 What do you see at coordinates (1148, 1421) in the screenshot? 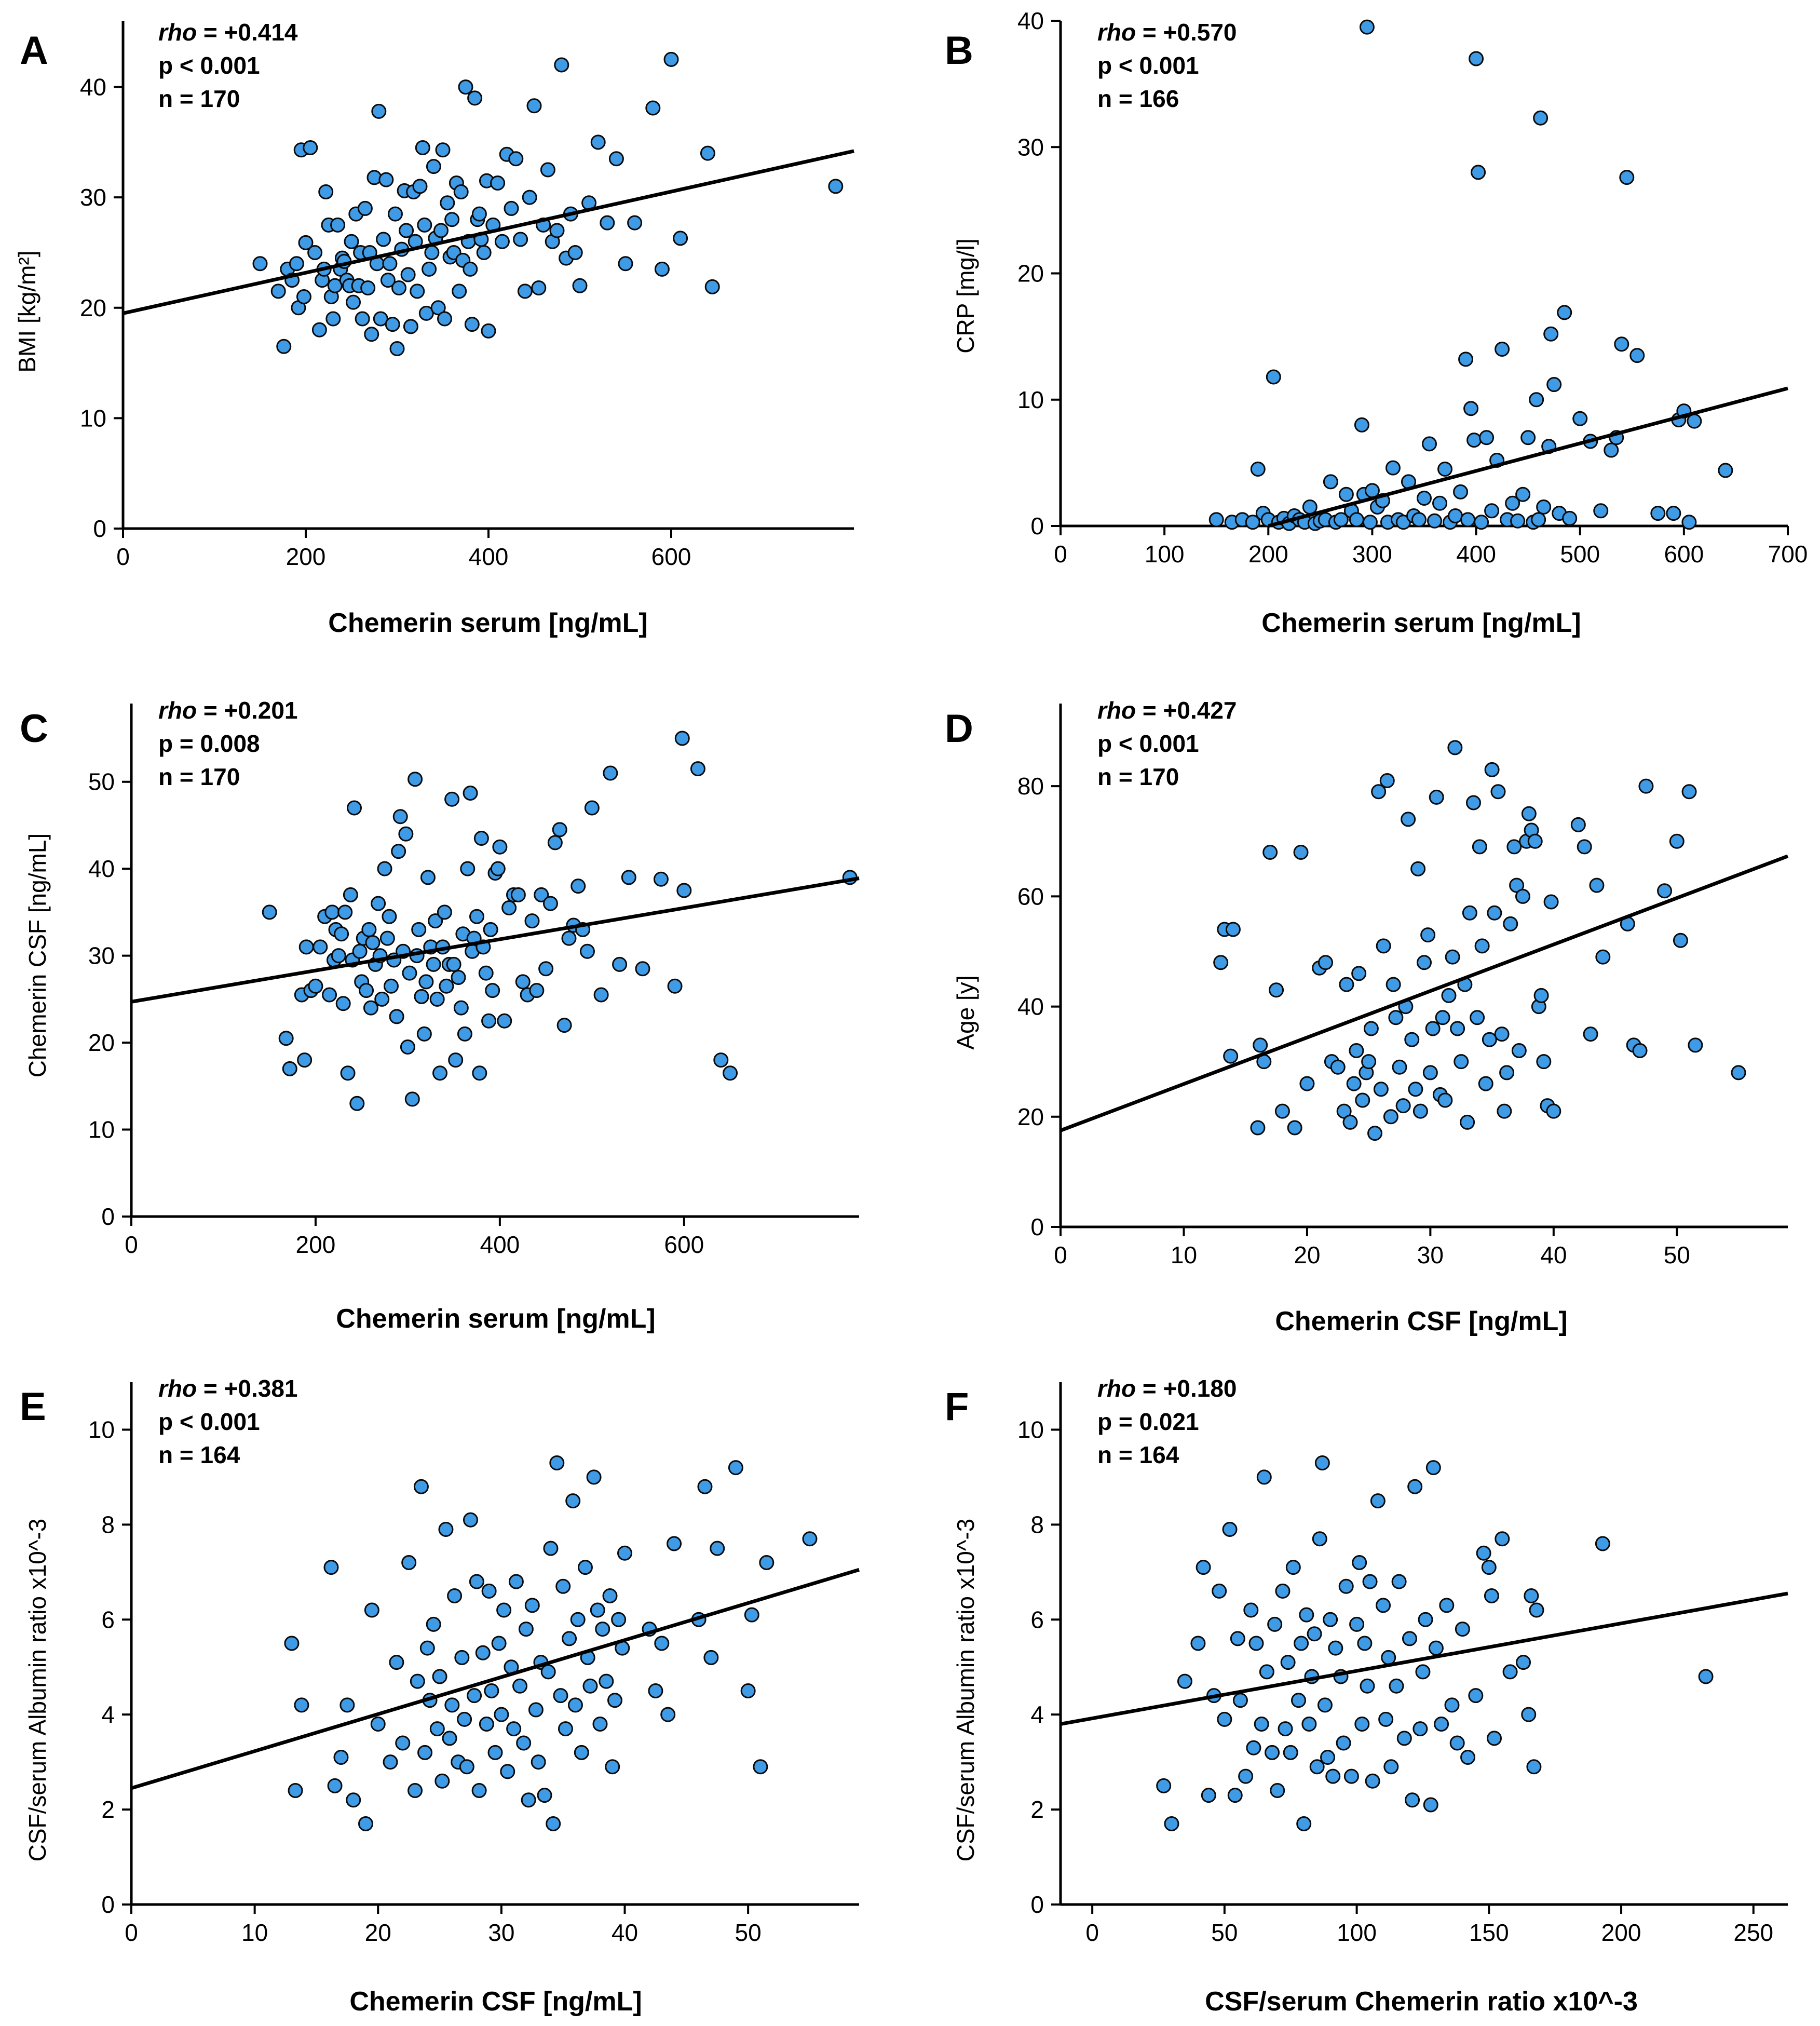
I see `p-value: p = 0.021` at bounding box center [1148, 1421].